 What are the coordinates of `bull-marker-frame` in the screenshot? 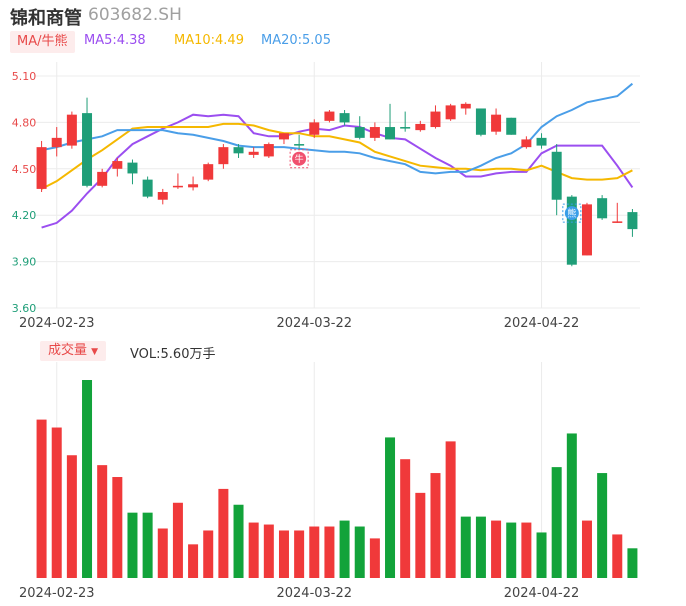 It's located at (299, 159).